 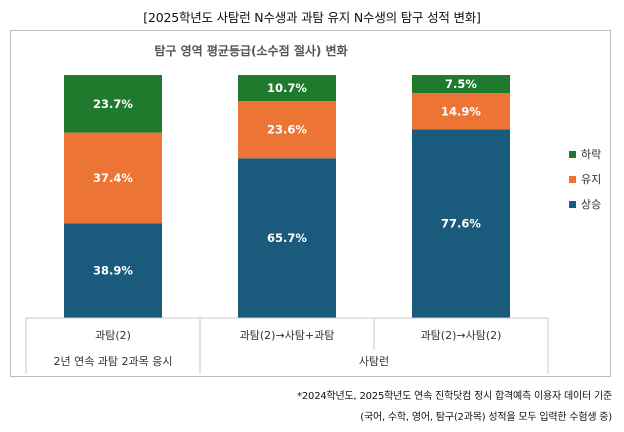 I want to click on data-label-상승-0: 38.9%, so click(x=113, y=271).